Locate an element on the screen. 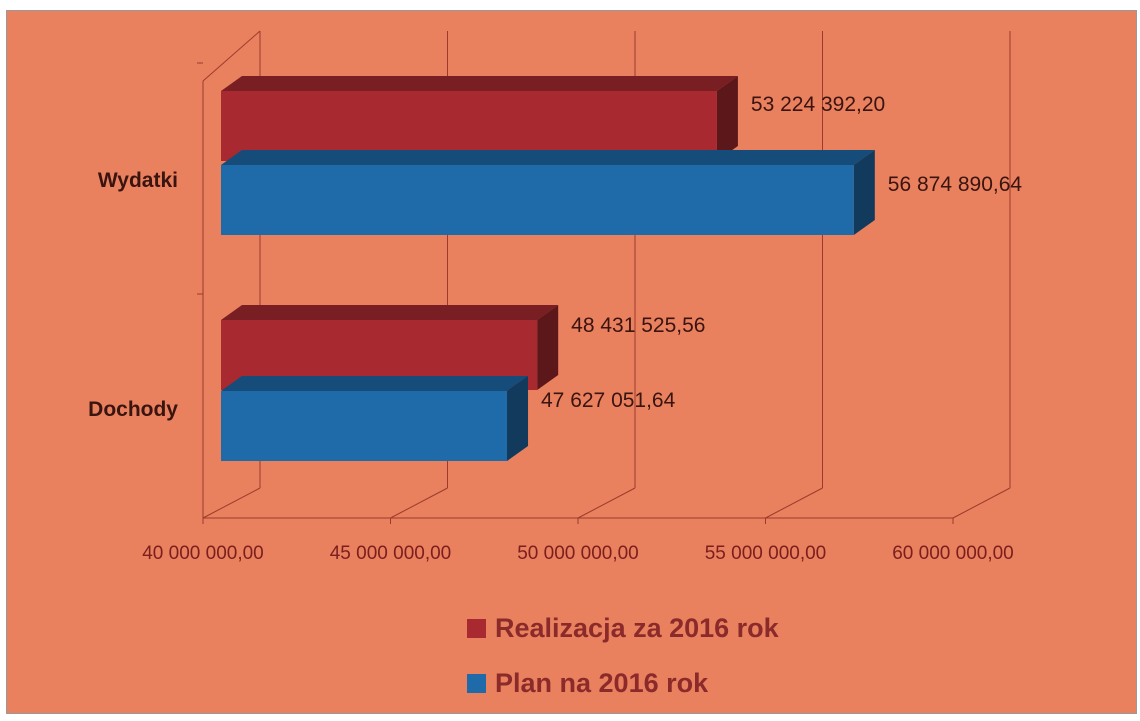 The height and width of the screenshot is (721, 1140). bar-top-wydatki-plan is located at coordinates (548, 157).